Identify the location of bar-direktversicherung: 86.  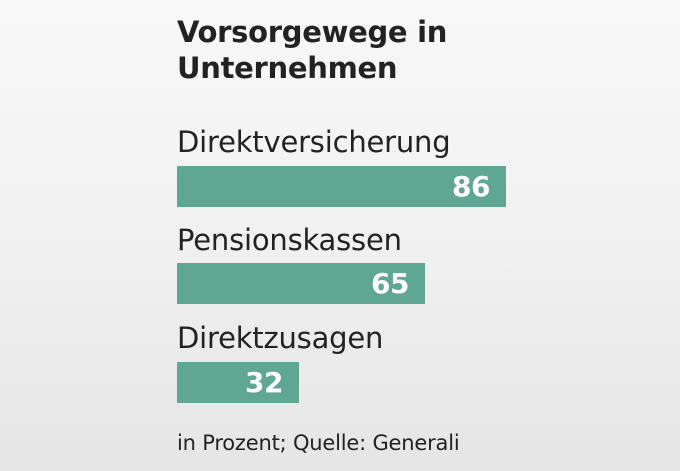
(341, 186).